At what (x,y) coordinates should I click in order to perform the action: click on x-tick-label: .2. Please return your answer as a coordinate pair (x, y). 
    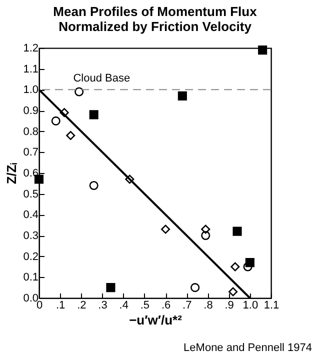
    Looking at the image, I should click on (81, 306).